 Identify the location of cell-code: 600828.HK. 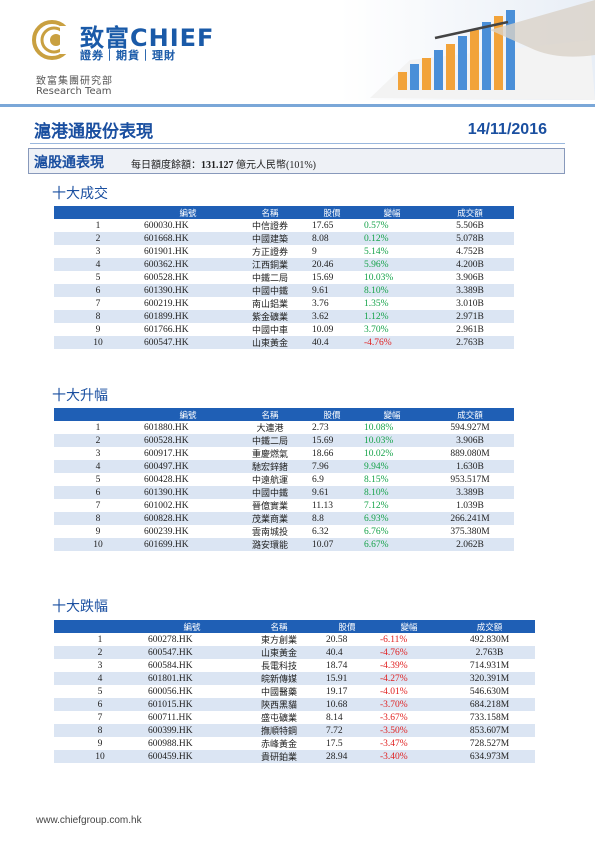
(188, 518).